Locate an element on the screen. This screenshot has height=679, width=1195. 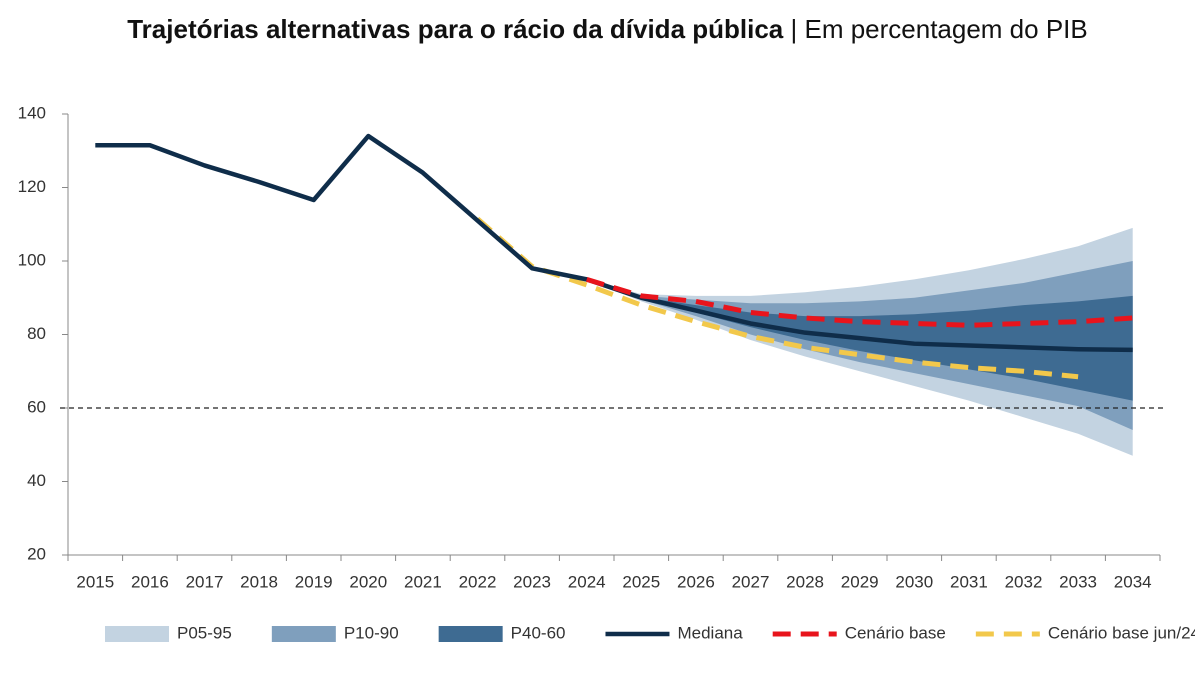
x-tick-label: 2021 is located at coordinates (423, 581).